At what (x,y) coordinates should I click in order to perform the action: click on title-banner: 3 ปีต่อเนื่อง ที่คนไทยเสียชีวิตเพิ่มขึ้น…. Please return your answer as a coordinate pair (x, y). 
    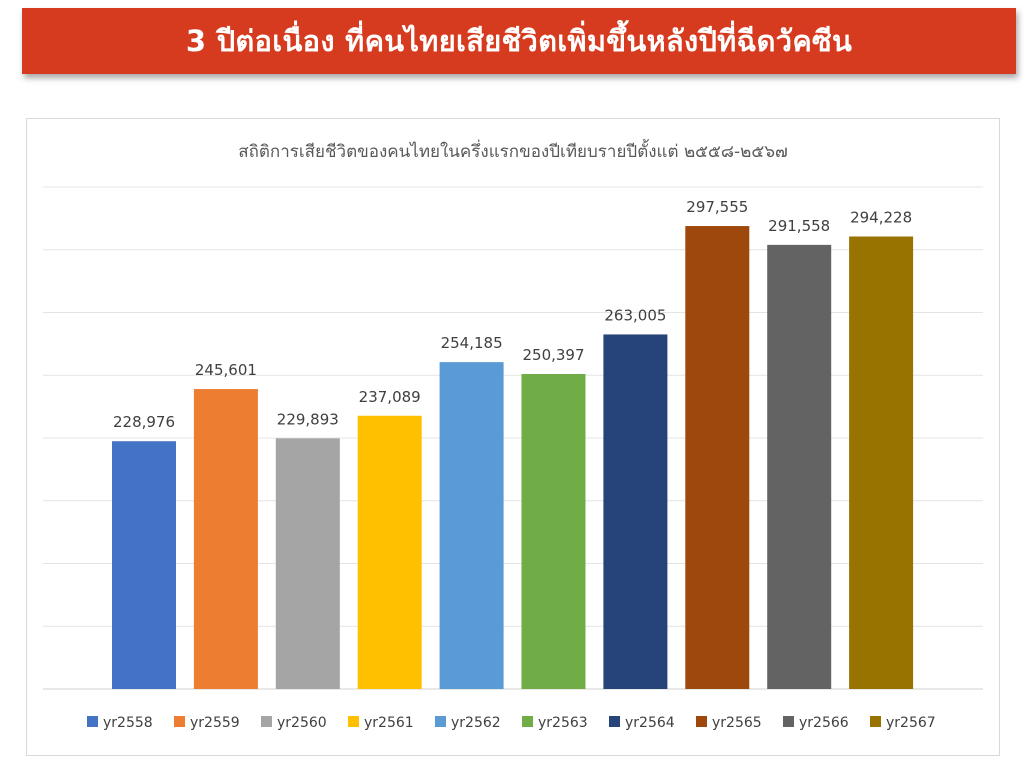
    Looking at the image, I should click on (519, 41).